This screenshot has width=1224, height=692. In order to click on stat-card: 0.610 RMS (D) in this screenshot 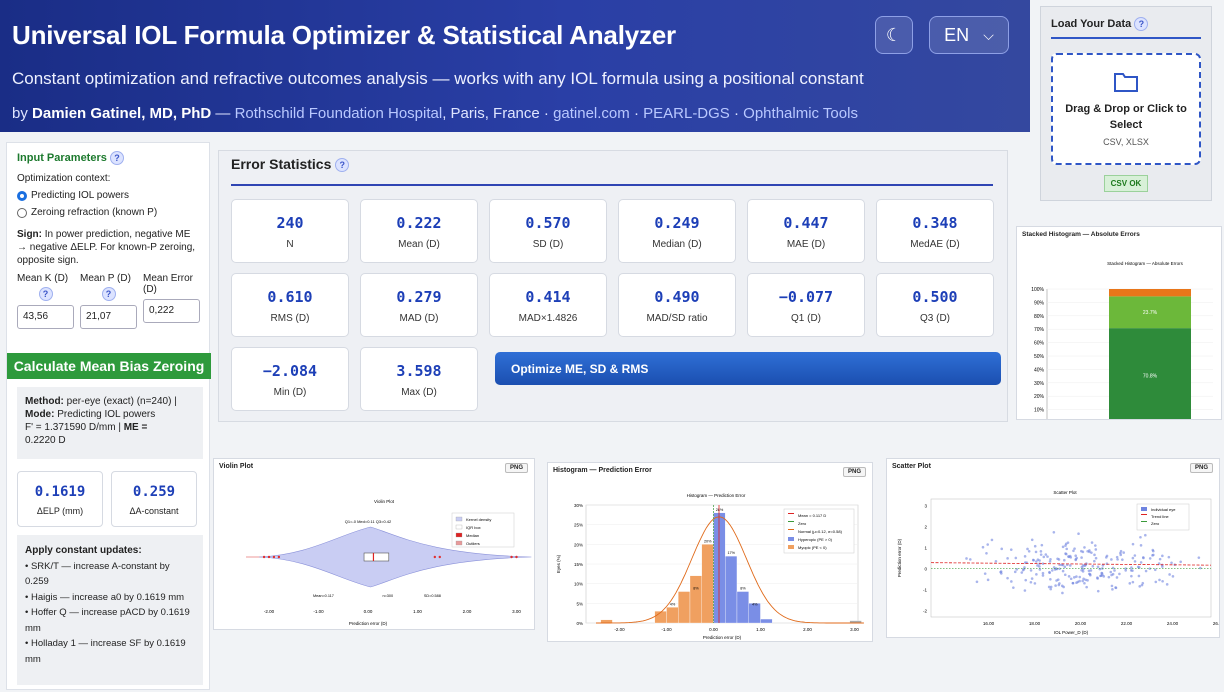, I will do `click(290, 305)`.